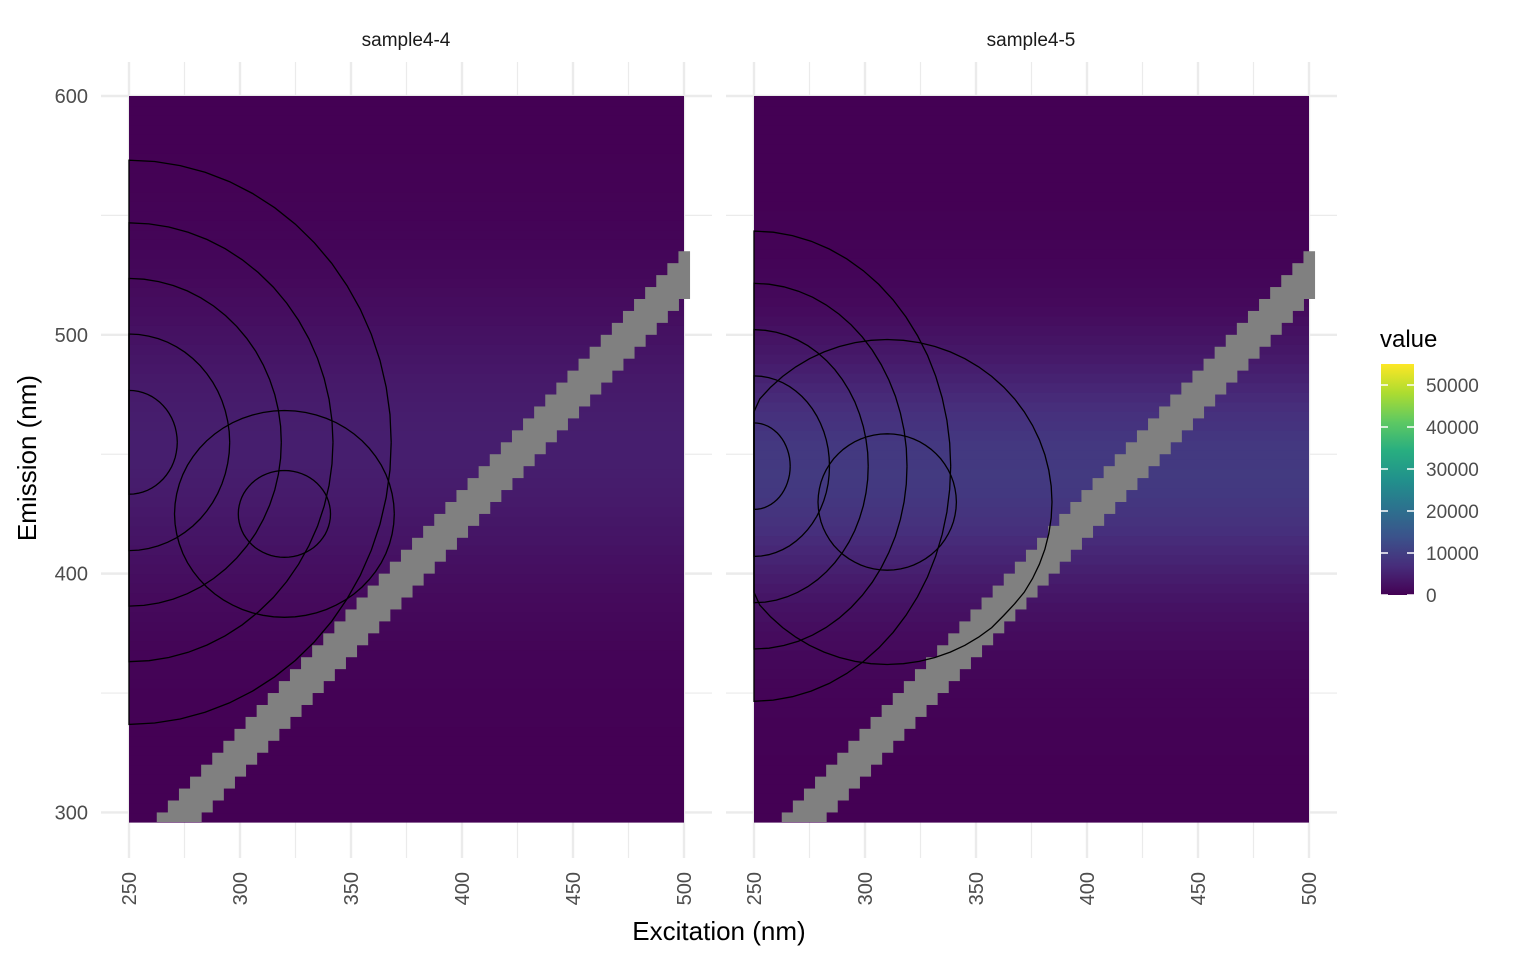 This screenshot has height=960, width=1536. Describe the element at coordinates (1452, 554) in the screenshot. I see `legend-tick-label: 10000` at that location.